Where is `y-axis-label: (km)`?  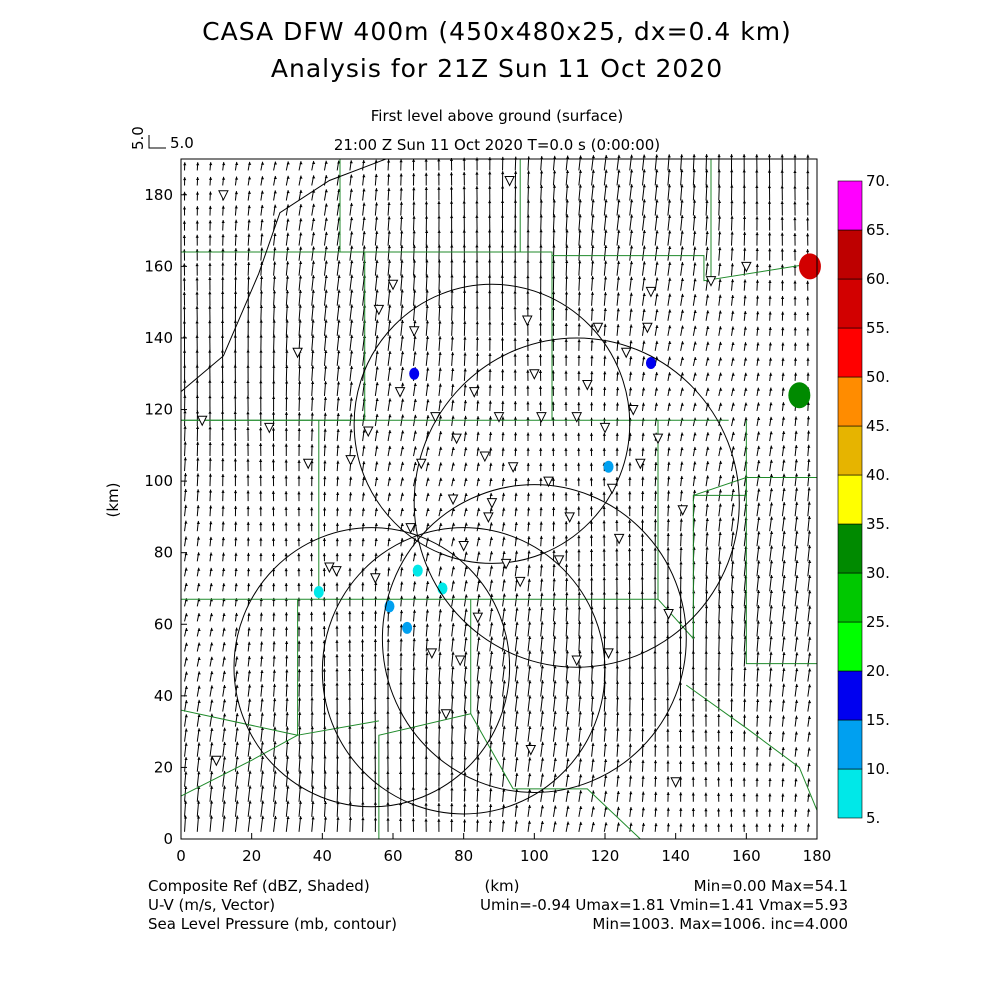
y-axis-label: (km) is located at coordinates (113, 499).